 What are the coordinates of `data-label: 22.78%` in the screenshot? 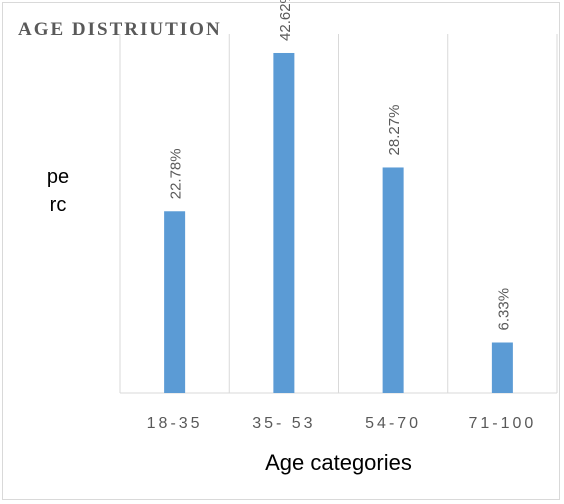 It's located at (176, 173).